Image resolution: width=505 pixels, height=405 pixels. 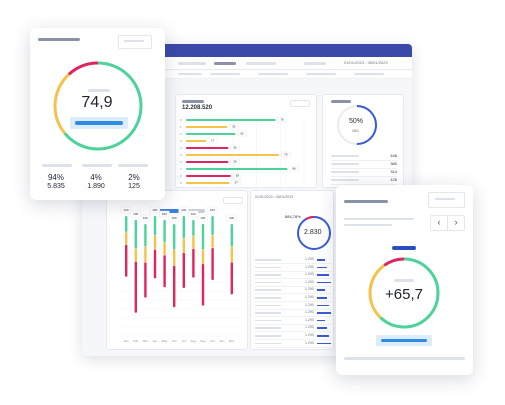 What do you see at coordinates (59, 39) in the screenshot?
I see `card-title` at bounding box center [59, 39].